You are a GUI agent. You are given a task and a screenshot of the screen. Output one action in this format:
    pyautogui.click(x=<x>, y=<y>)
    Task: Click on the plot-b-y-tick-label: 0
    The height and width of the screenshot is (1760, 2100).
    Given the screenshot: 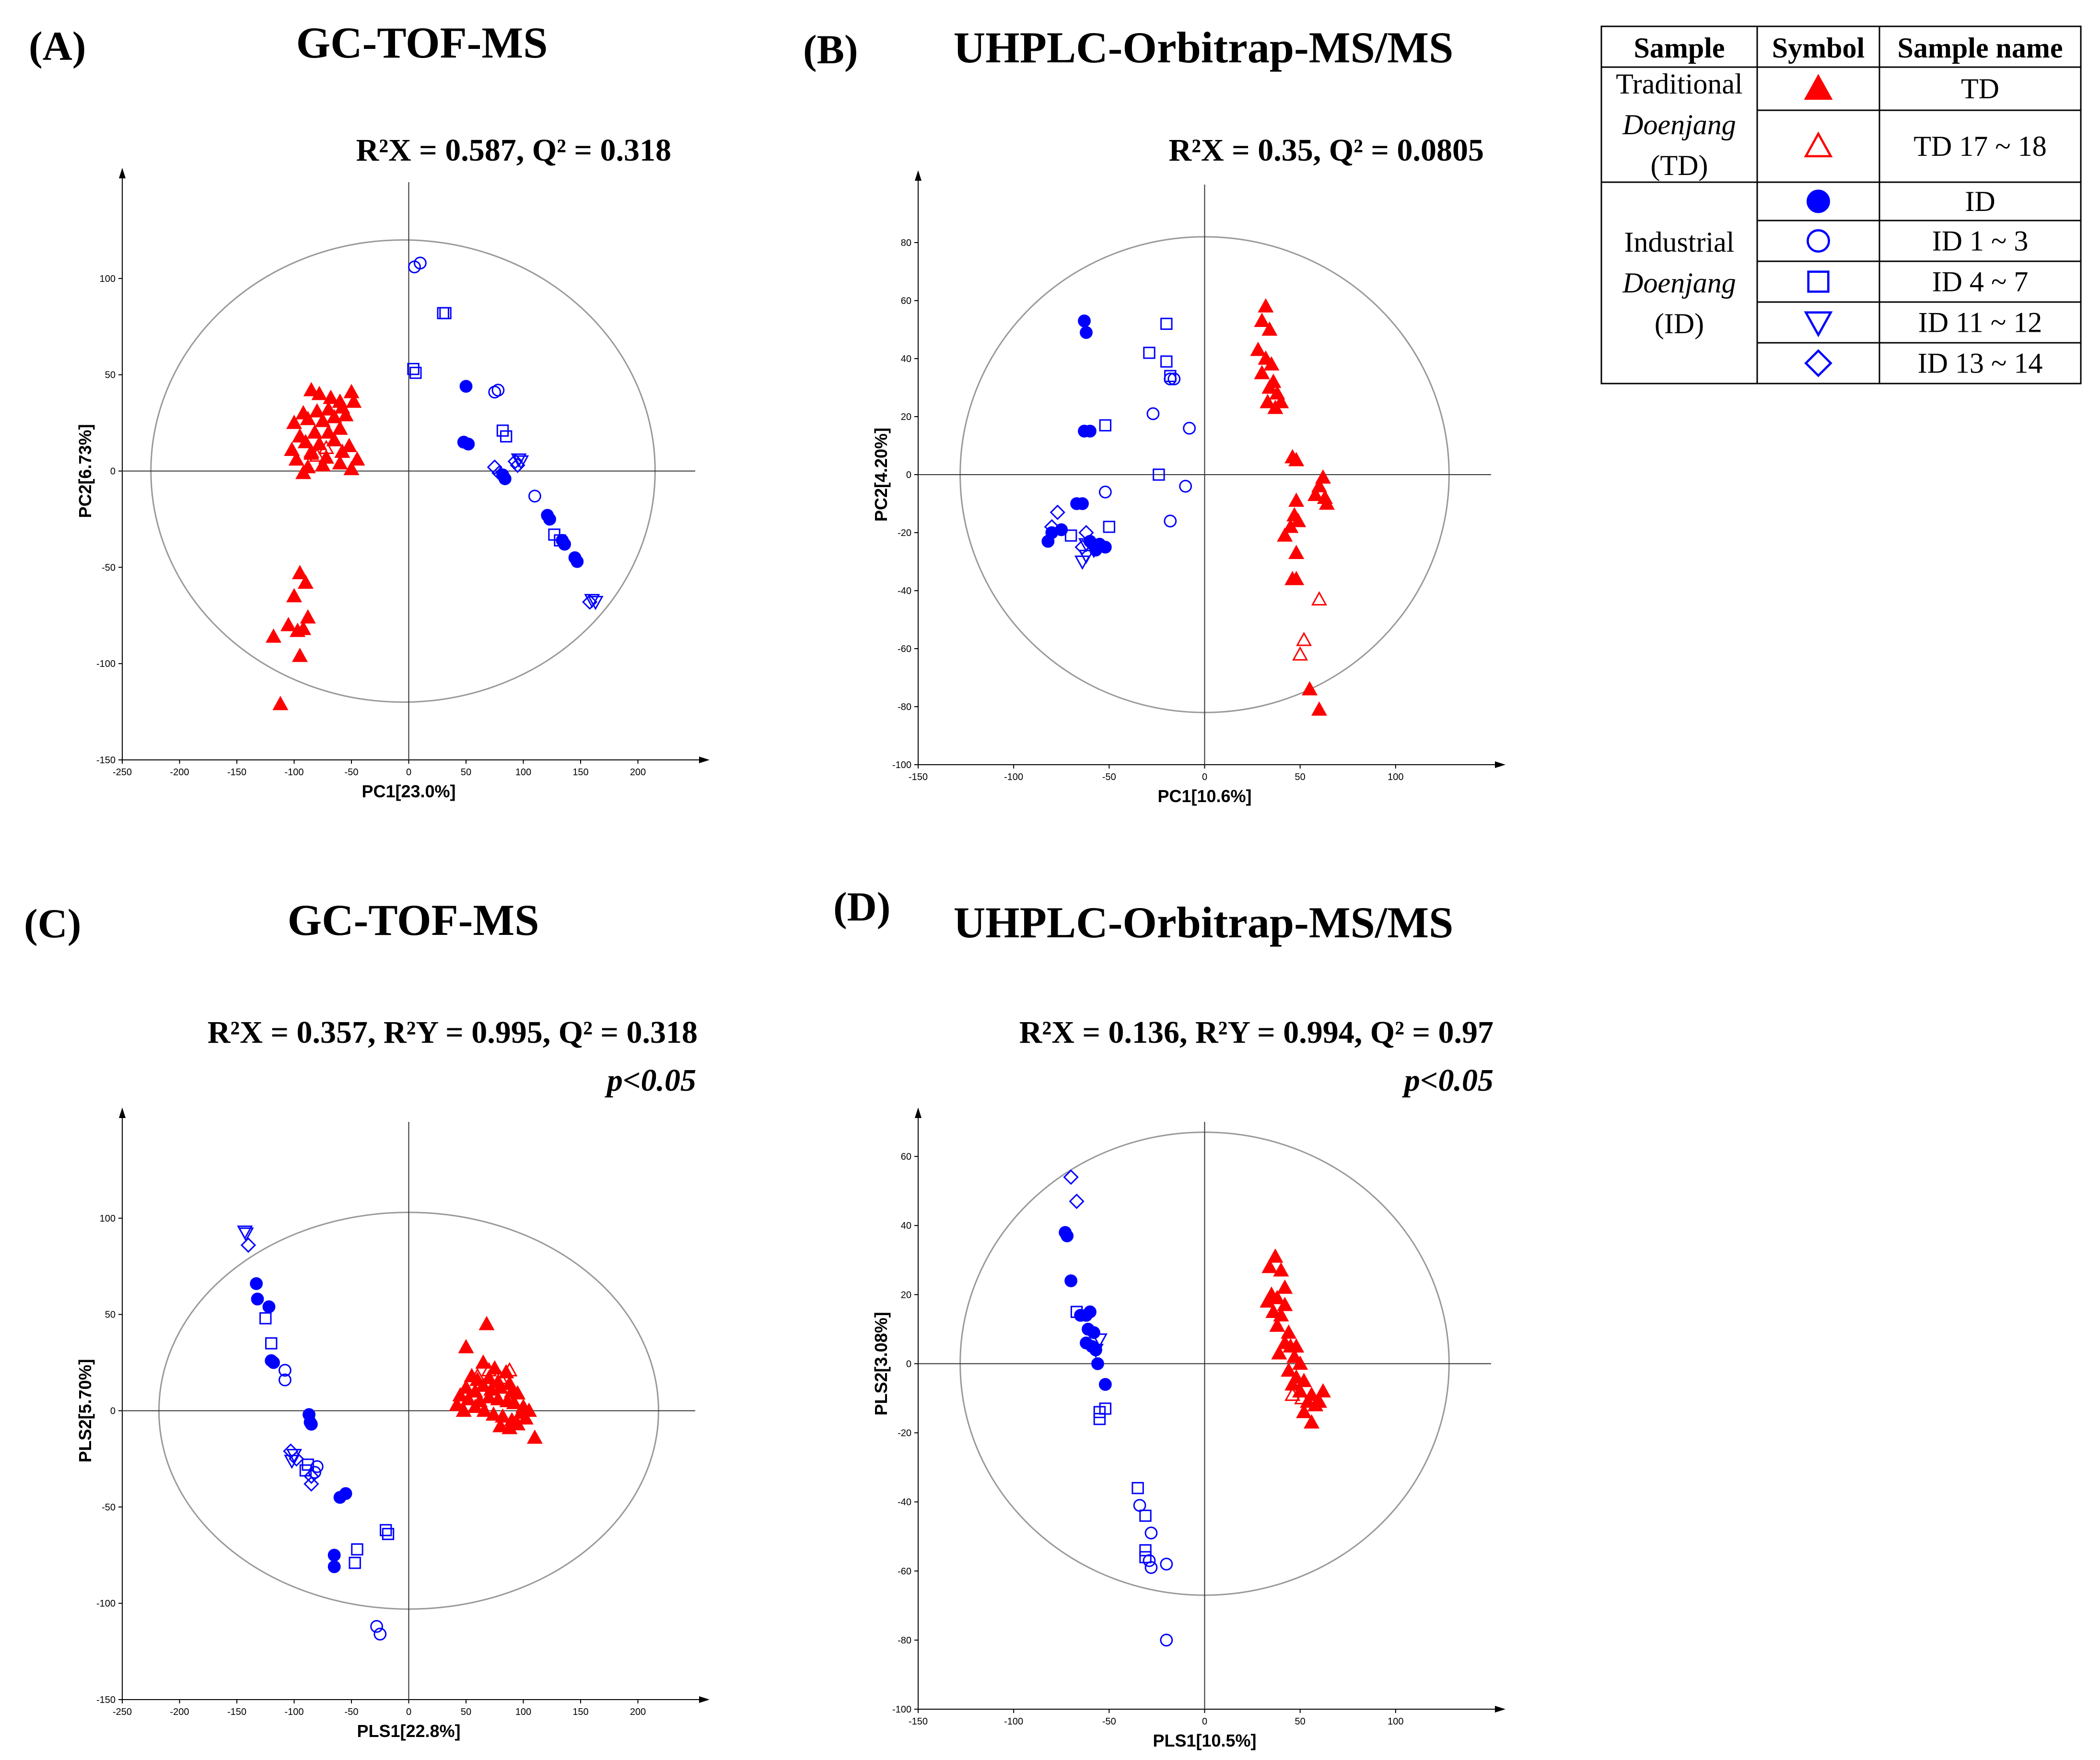 What is the action you would take?
    pyautogui.click(x=908, y=475)
    